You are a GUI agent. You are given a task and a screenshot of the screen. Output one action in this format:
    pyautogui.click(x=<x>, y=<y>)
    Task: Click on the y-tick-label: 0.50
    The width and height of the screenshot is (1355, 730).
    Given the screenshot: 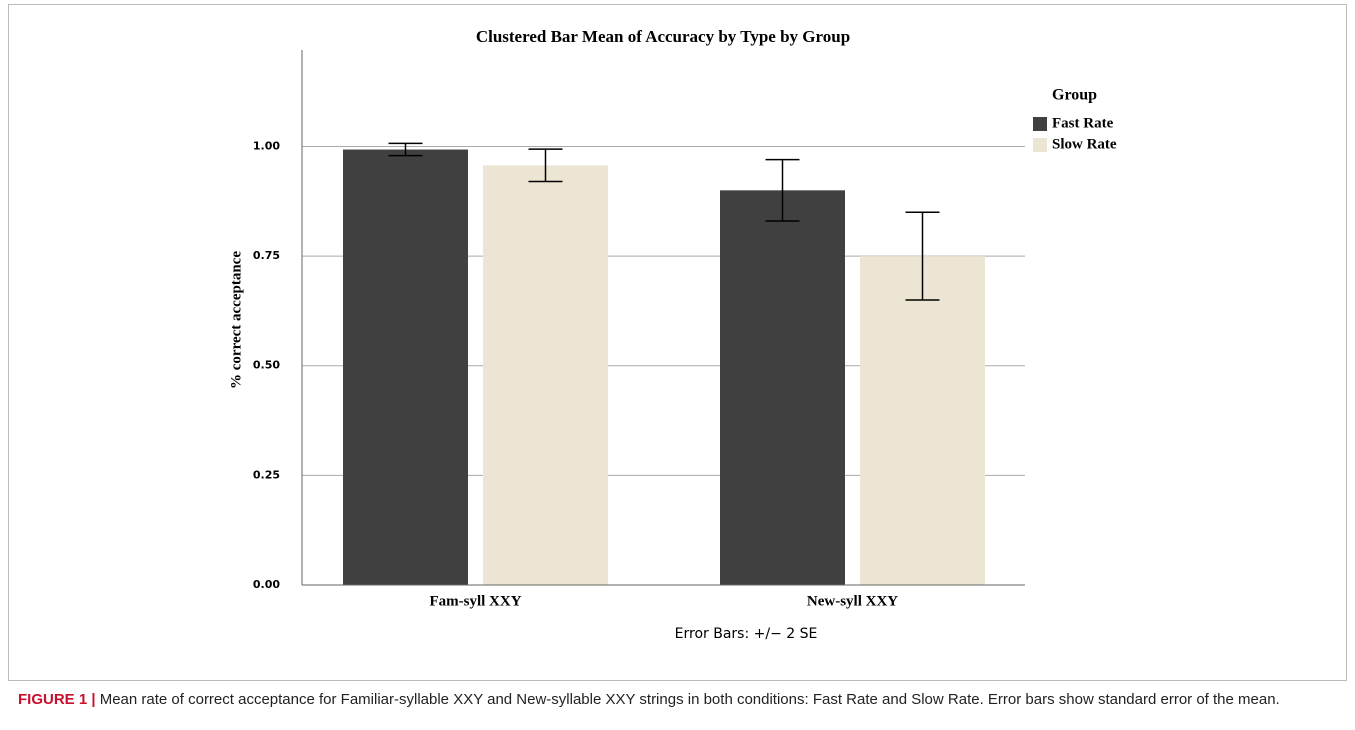 What is the action you would take?
    pyautogui.click(x=266, y=365)
    